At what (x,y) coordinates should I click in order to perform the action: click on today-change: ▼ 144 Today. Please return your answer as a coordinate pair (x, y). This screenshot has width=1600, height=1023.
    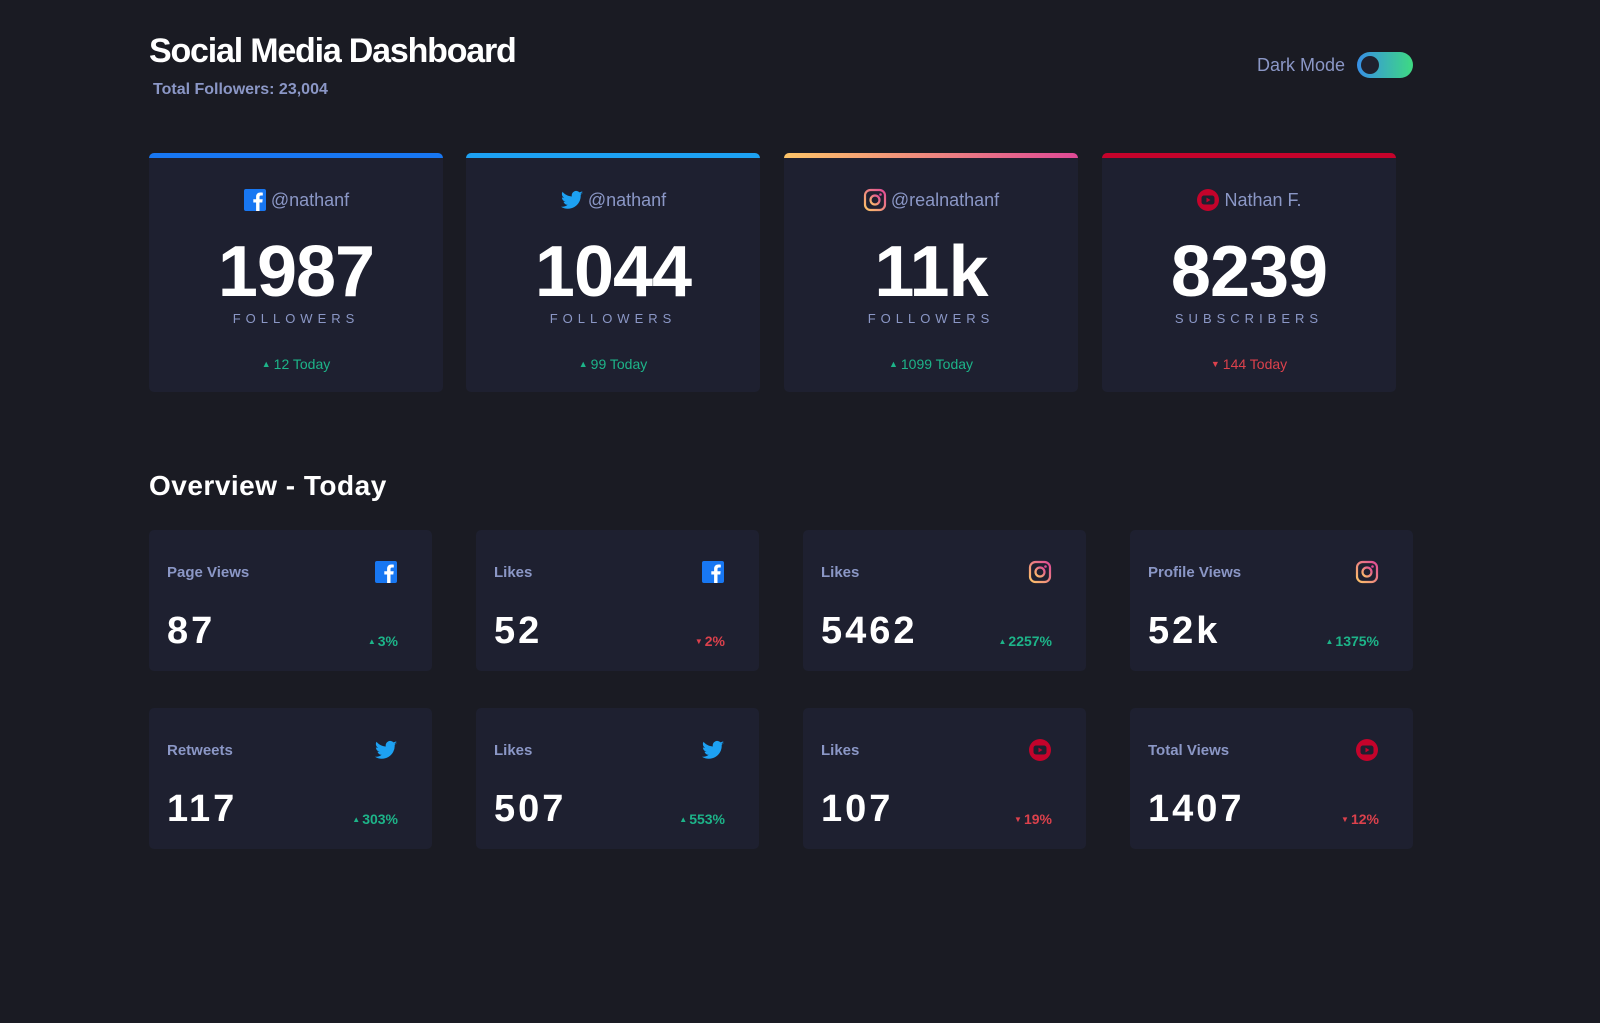
    Looking at the image, I should click on (1249, 364).